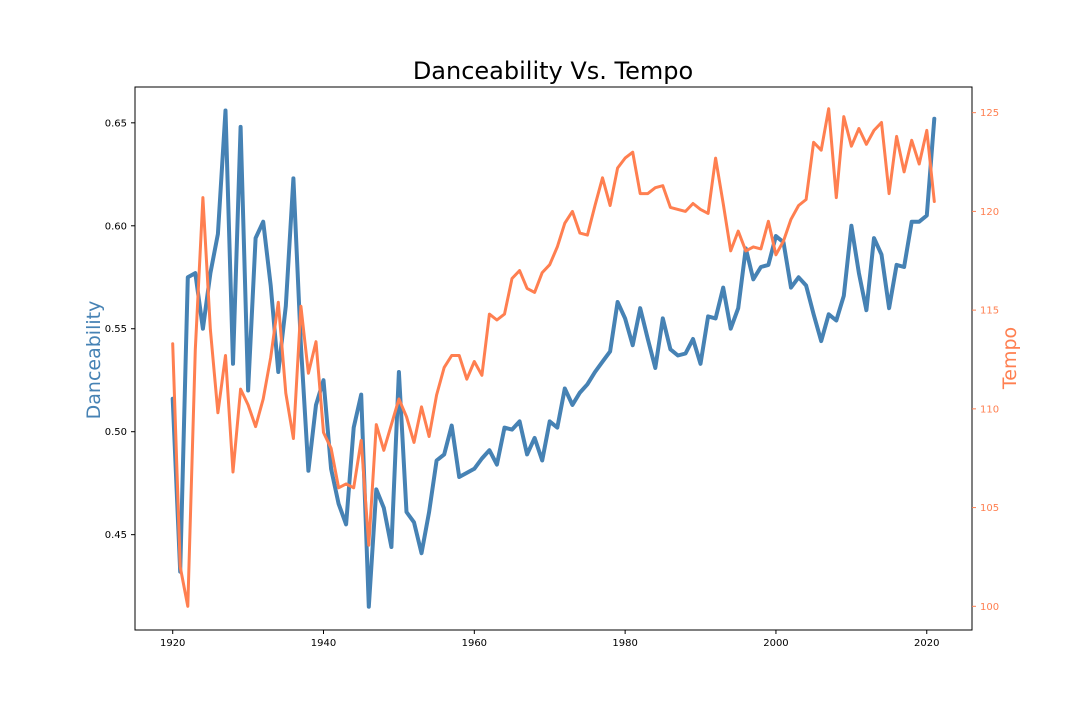  I want to click on x-tick-label: 1960, so click(474, 643).